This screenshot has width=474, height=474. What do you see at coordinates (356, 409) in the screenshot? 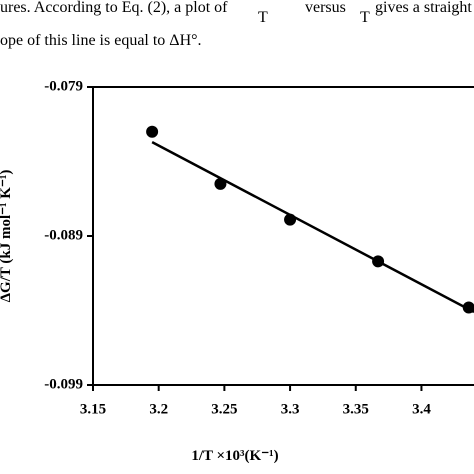
I see `x-tick-label: 3.35` at bounding box center [356, 409].